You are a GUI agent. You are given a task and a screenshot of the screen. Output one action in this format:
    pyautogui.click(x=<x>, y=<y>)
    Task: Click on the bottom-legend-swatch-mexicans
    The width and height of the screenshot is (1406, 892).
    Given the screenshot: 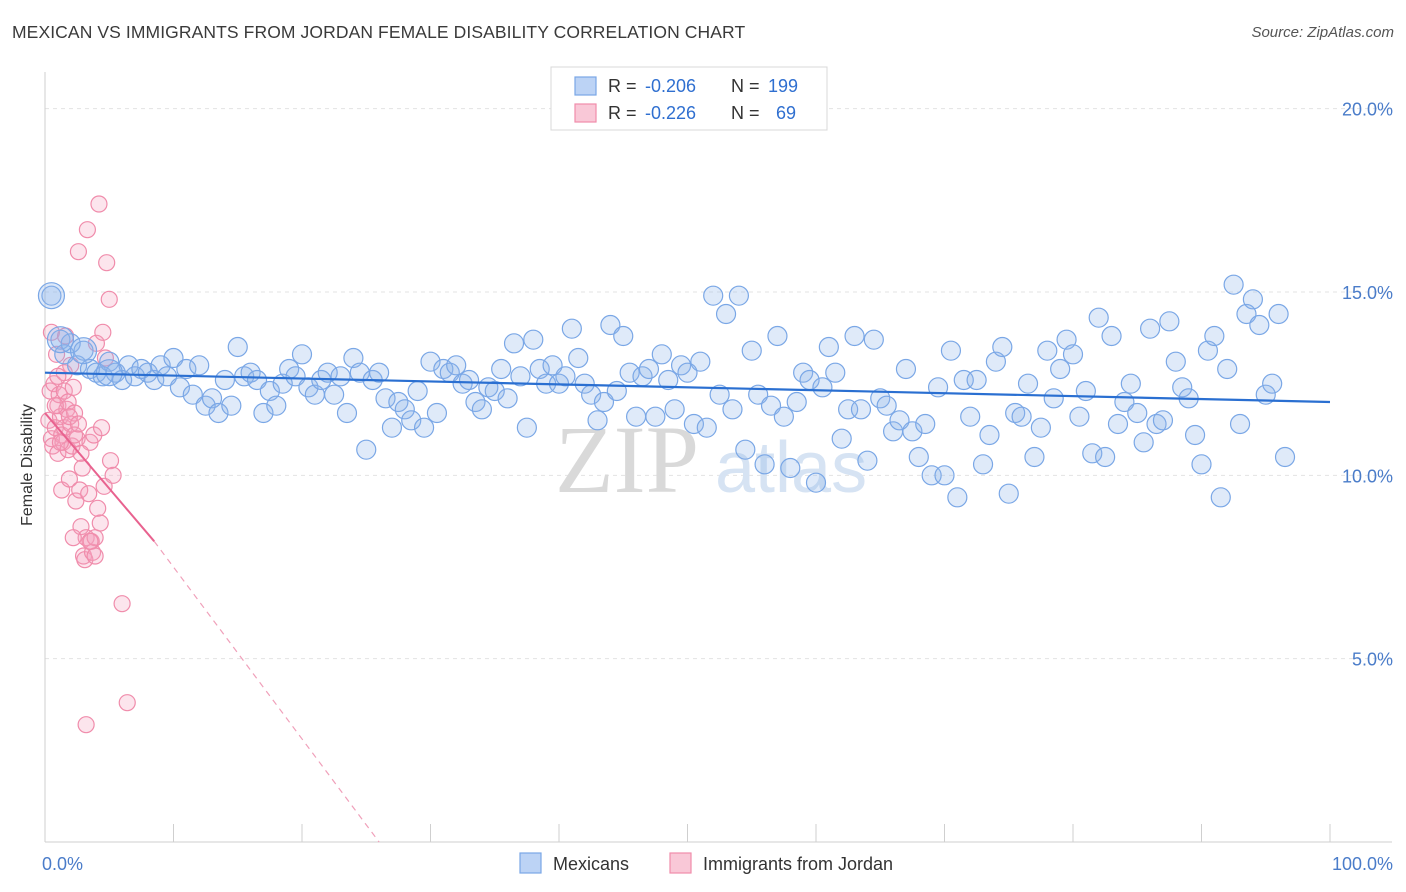 What is the action you would take?
    pyautogui.click(x=530, y=863)
    